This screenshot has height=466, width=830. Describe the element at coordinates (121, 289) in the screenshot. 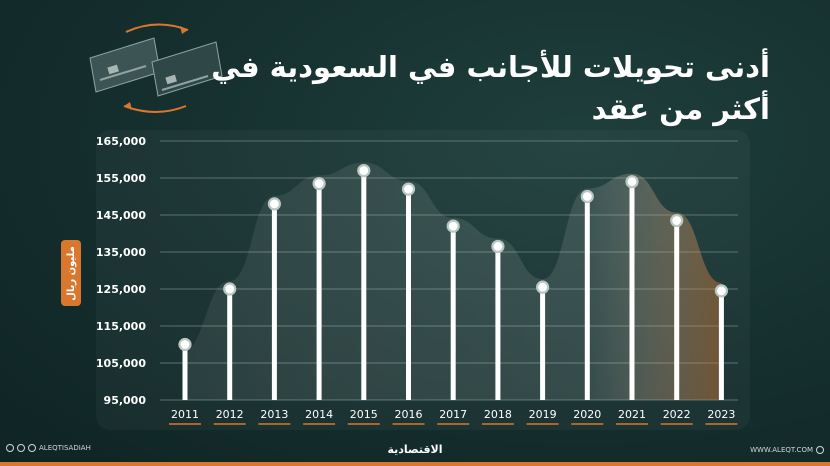

I see `y-tick-label: 125,000` at that location.